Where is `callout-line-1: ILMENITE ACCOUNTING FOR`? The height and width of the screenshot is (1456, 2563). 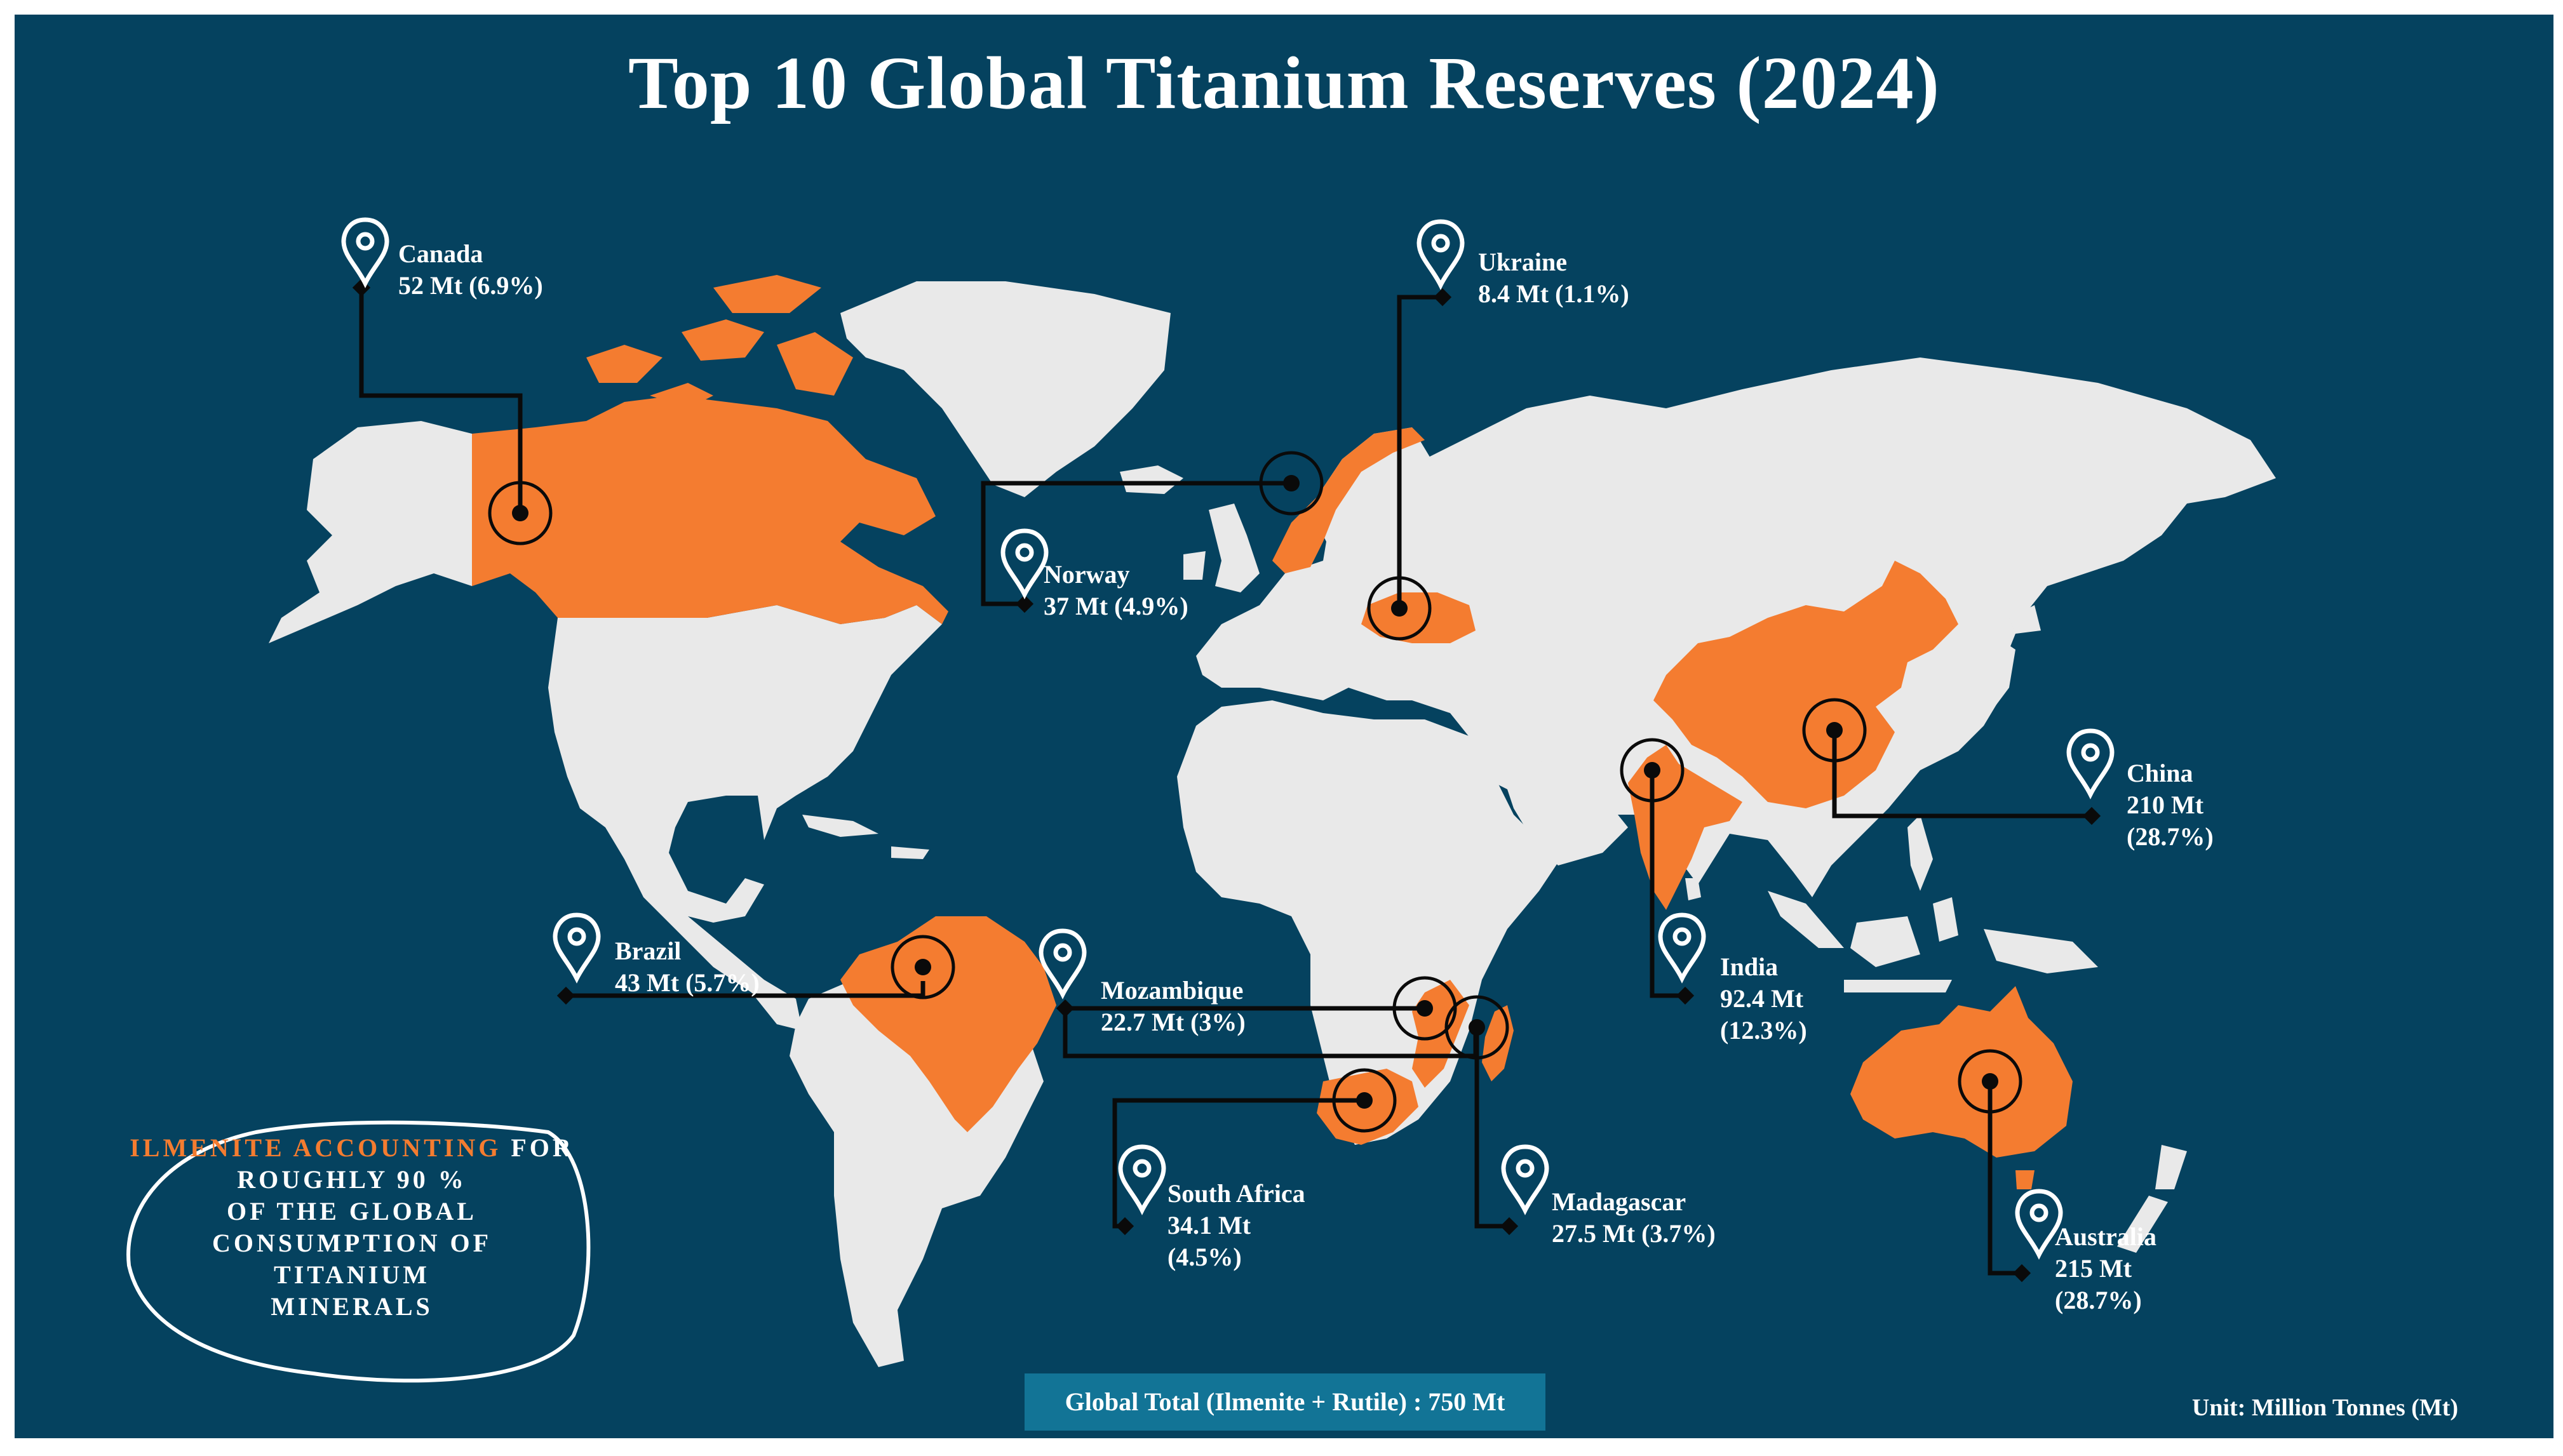
callout-line-1: ILMENITE ACCOUNTING FOR is located at coordinates (352, 1148).